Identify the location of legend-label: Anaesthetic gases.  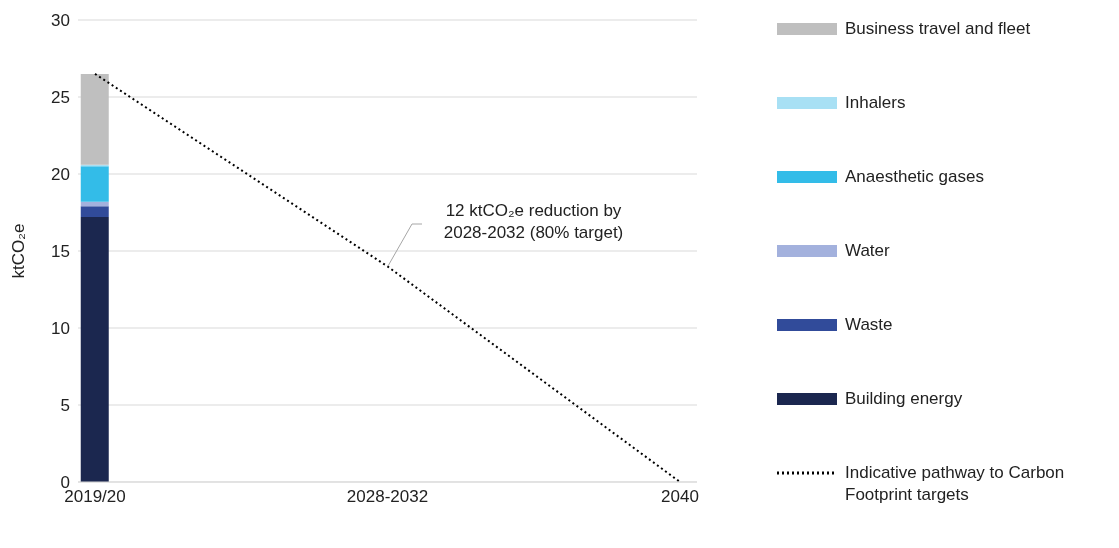
(914, 177).